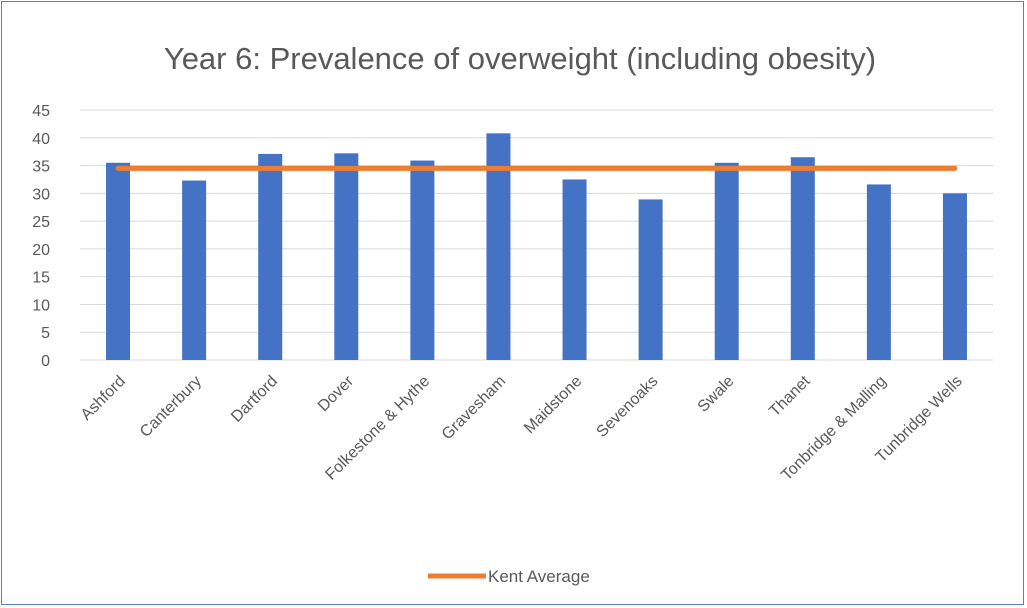  Describe the element at coordinates (553, 405) in the screenshot. I see `x-tick-label: Maidstone` at that location.